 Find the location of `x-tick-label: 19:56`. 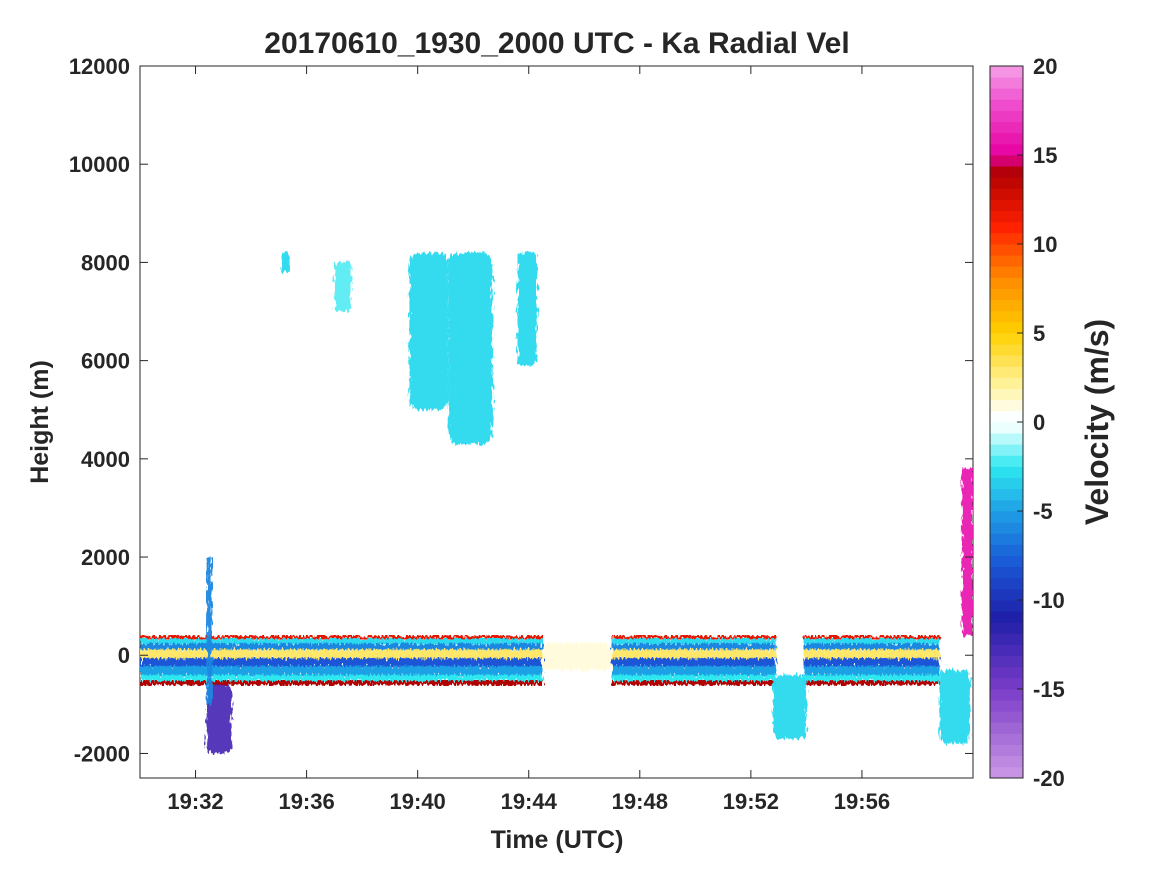

x-tick-label: 19:56 is located at coordinates (862, 801).